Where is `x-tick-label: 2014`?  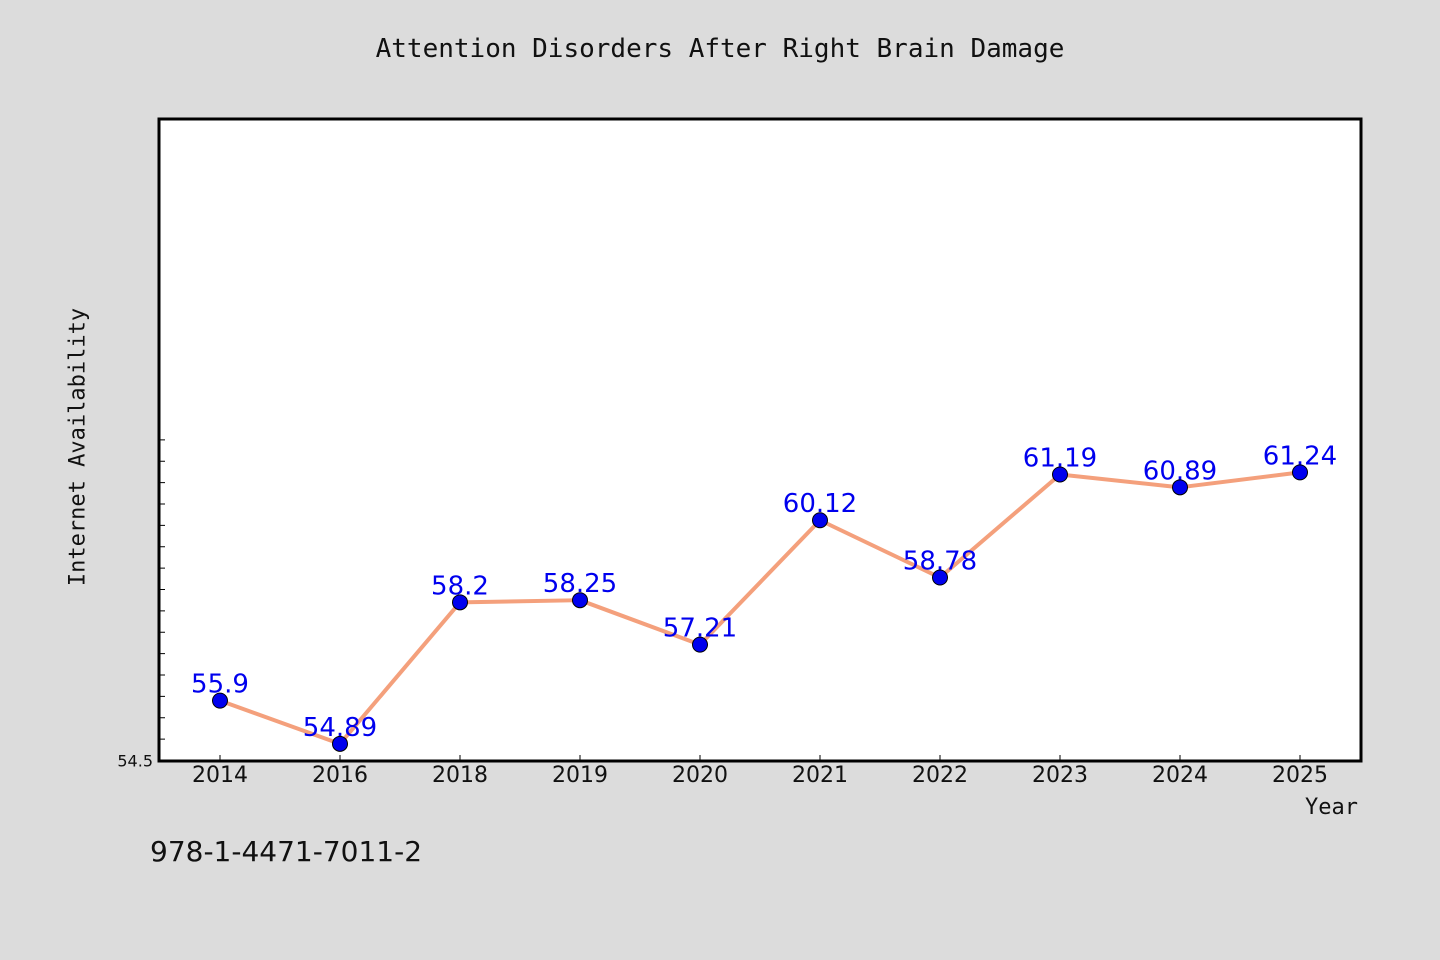 x-tick-label: 2014 is located at coordinates (220, 775).